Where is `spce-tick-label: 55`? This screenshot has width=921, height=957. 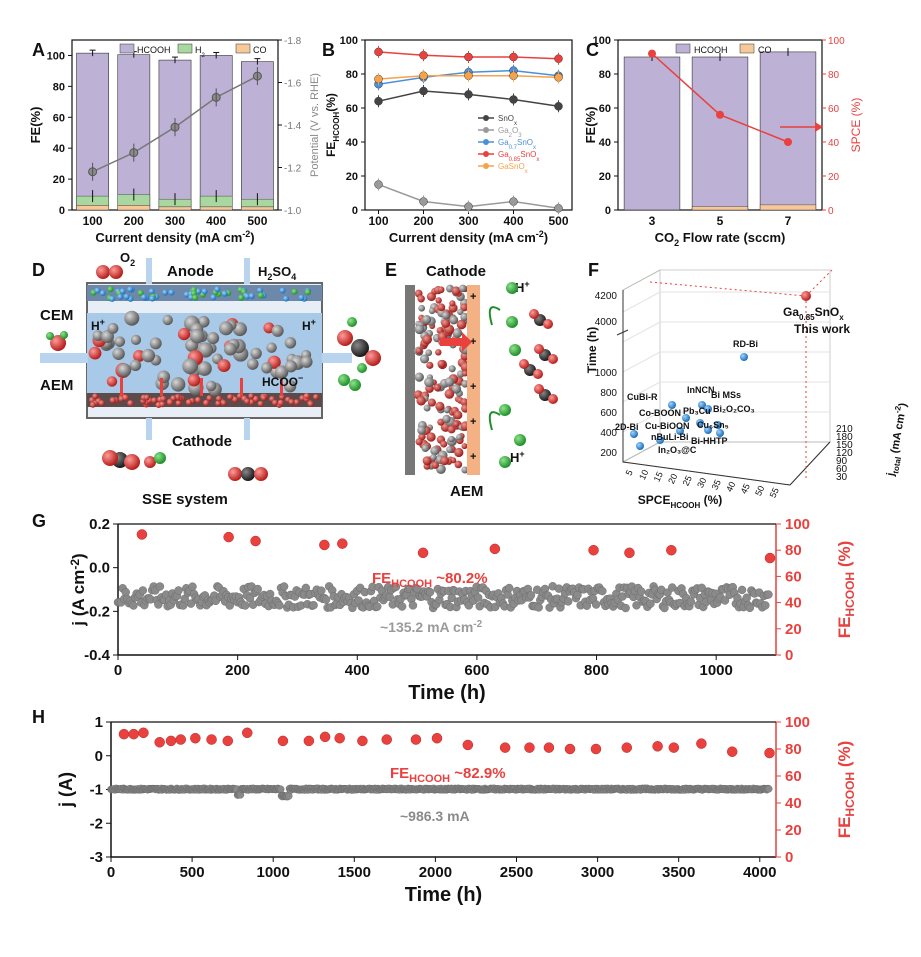 spce-tick-label: 55 is located at coordinates (774, 492).